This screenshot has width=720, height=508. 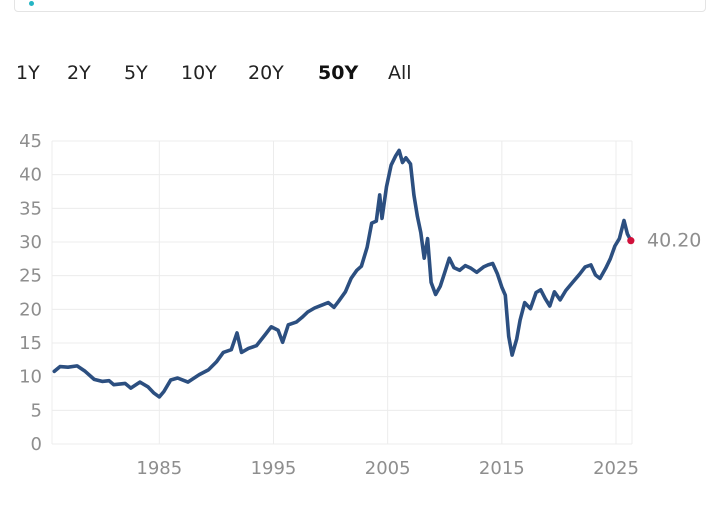 I want to click on y-tick-label: 15, so click(x=30, y=343).